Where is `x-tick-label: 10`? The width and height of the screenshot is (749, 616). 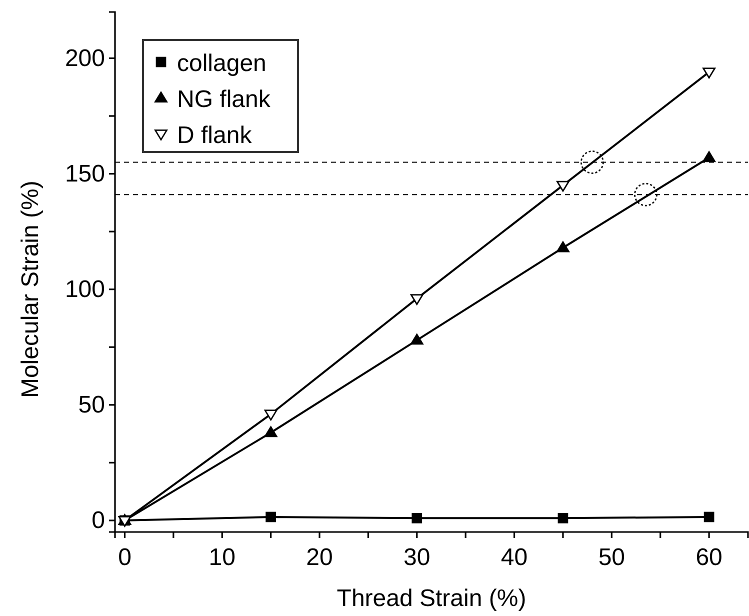 x-tick-label: 10 is located at coordinates (222, 558).